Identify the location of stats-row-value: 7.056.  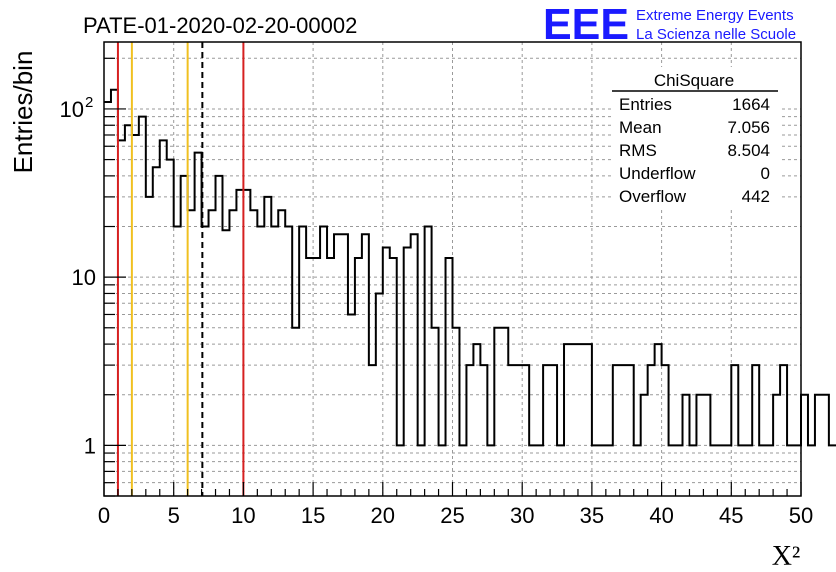
(748, 127).